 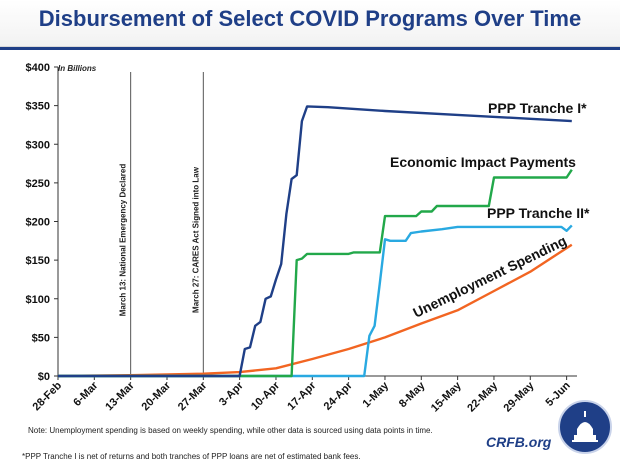 I want to click on title-rule, so click(x=310, y=48).